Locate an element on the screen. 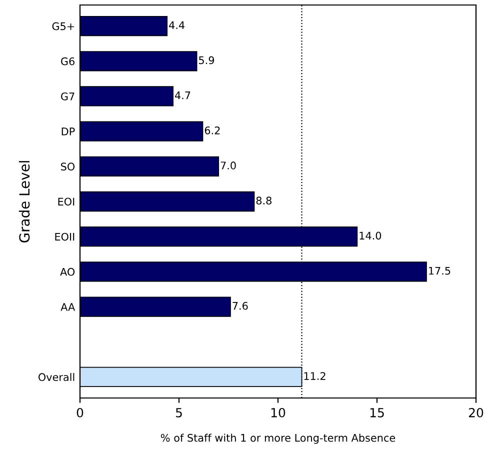 The image size is (486, 457). y-tick-label: EOII is located at coordinates (64, 236).